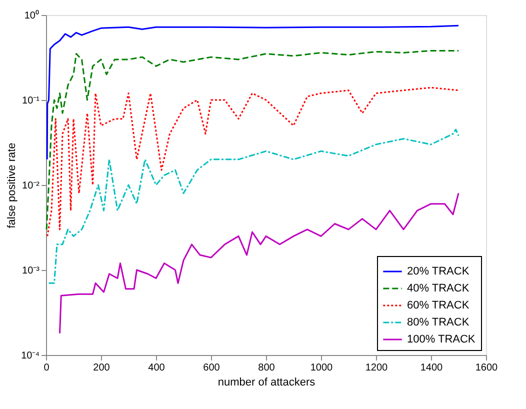 The width and height of the screenshot is (526, 409). I want to click on y-axis-title: false positive rate, so click(12, 185).